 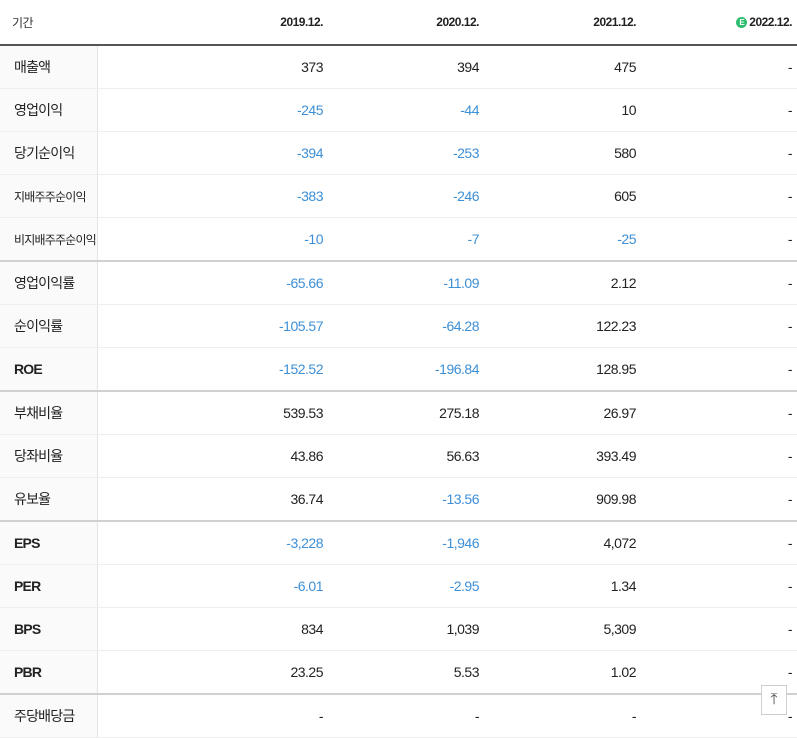 I want to click on table-row: 영업이익률 -65.66 -11.09 2.12 -, so click(x=398, y=282).